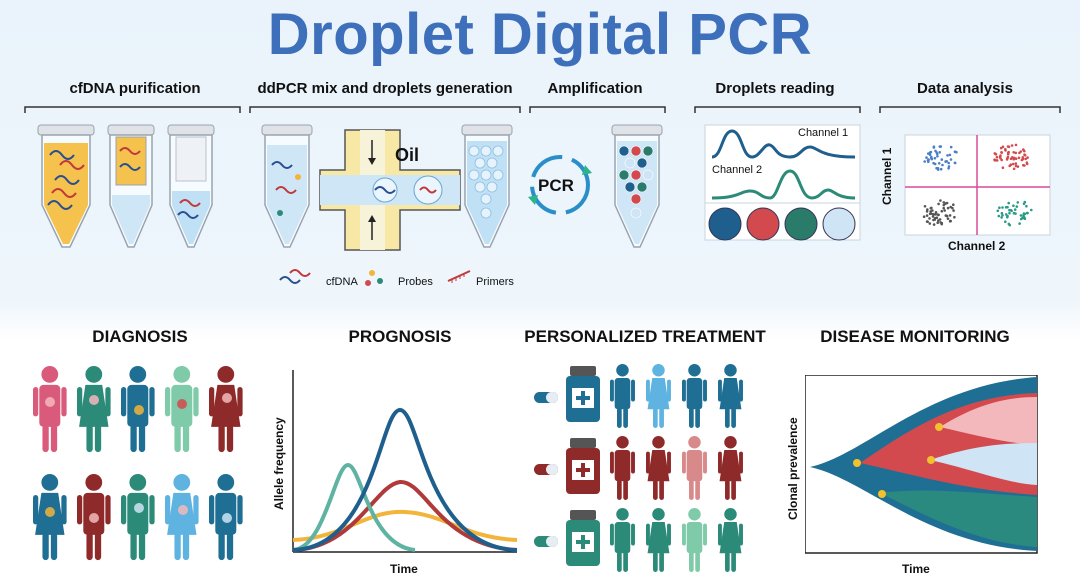  Describe the element at coordinates (782, 224) in the screenshot. I see `droplet-color-row` at that location.